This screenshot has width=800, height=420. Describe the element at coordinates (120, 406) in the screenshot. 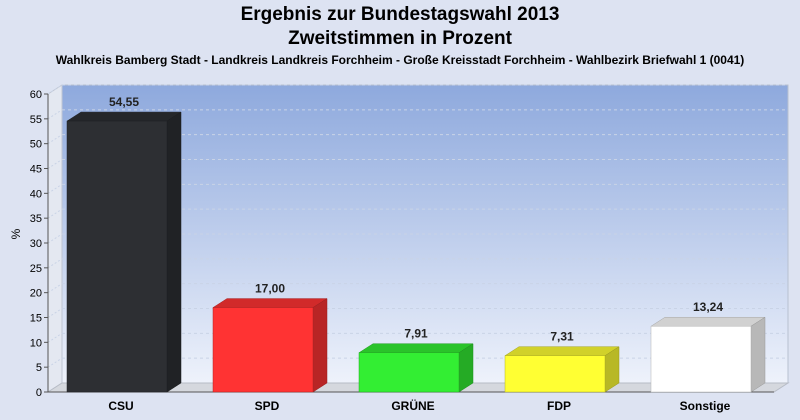

I see `x-tick-label: CSU` at that location.